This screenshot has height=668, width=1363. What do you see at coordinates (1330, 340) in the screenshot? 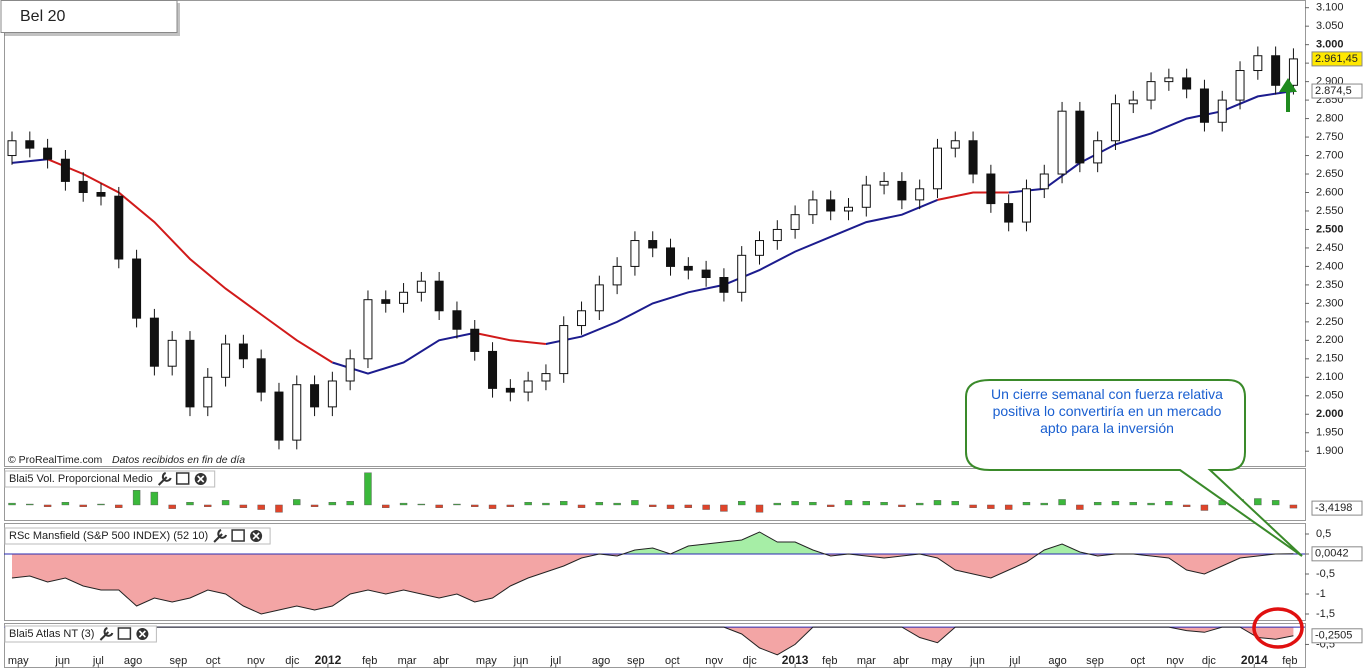
I see `y-tick-label: 2.200` at bounding box center [1330, 340].